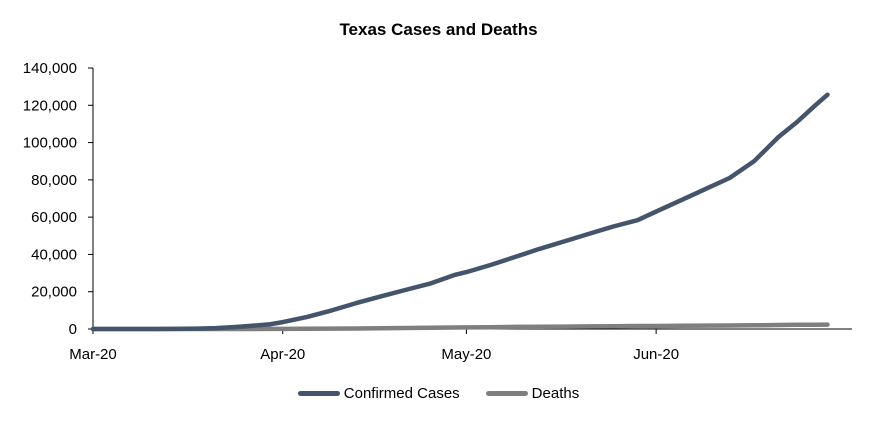  What do you see at coordinates (54, 254) in the screenshot?
I see `y-tick-label: 40,000` at bounding box center [54, 254].